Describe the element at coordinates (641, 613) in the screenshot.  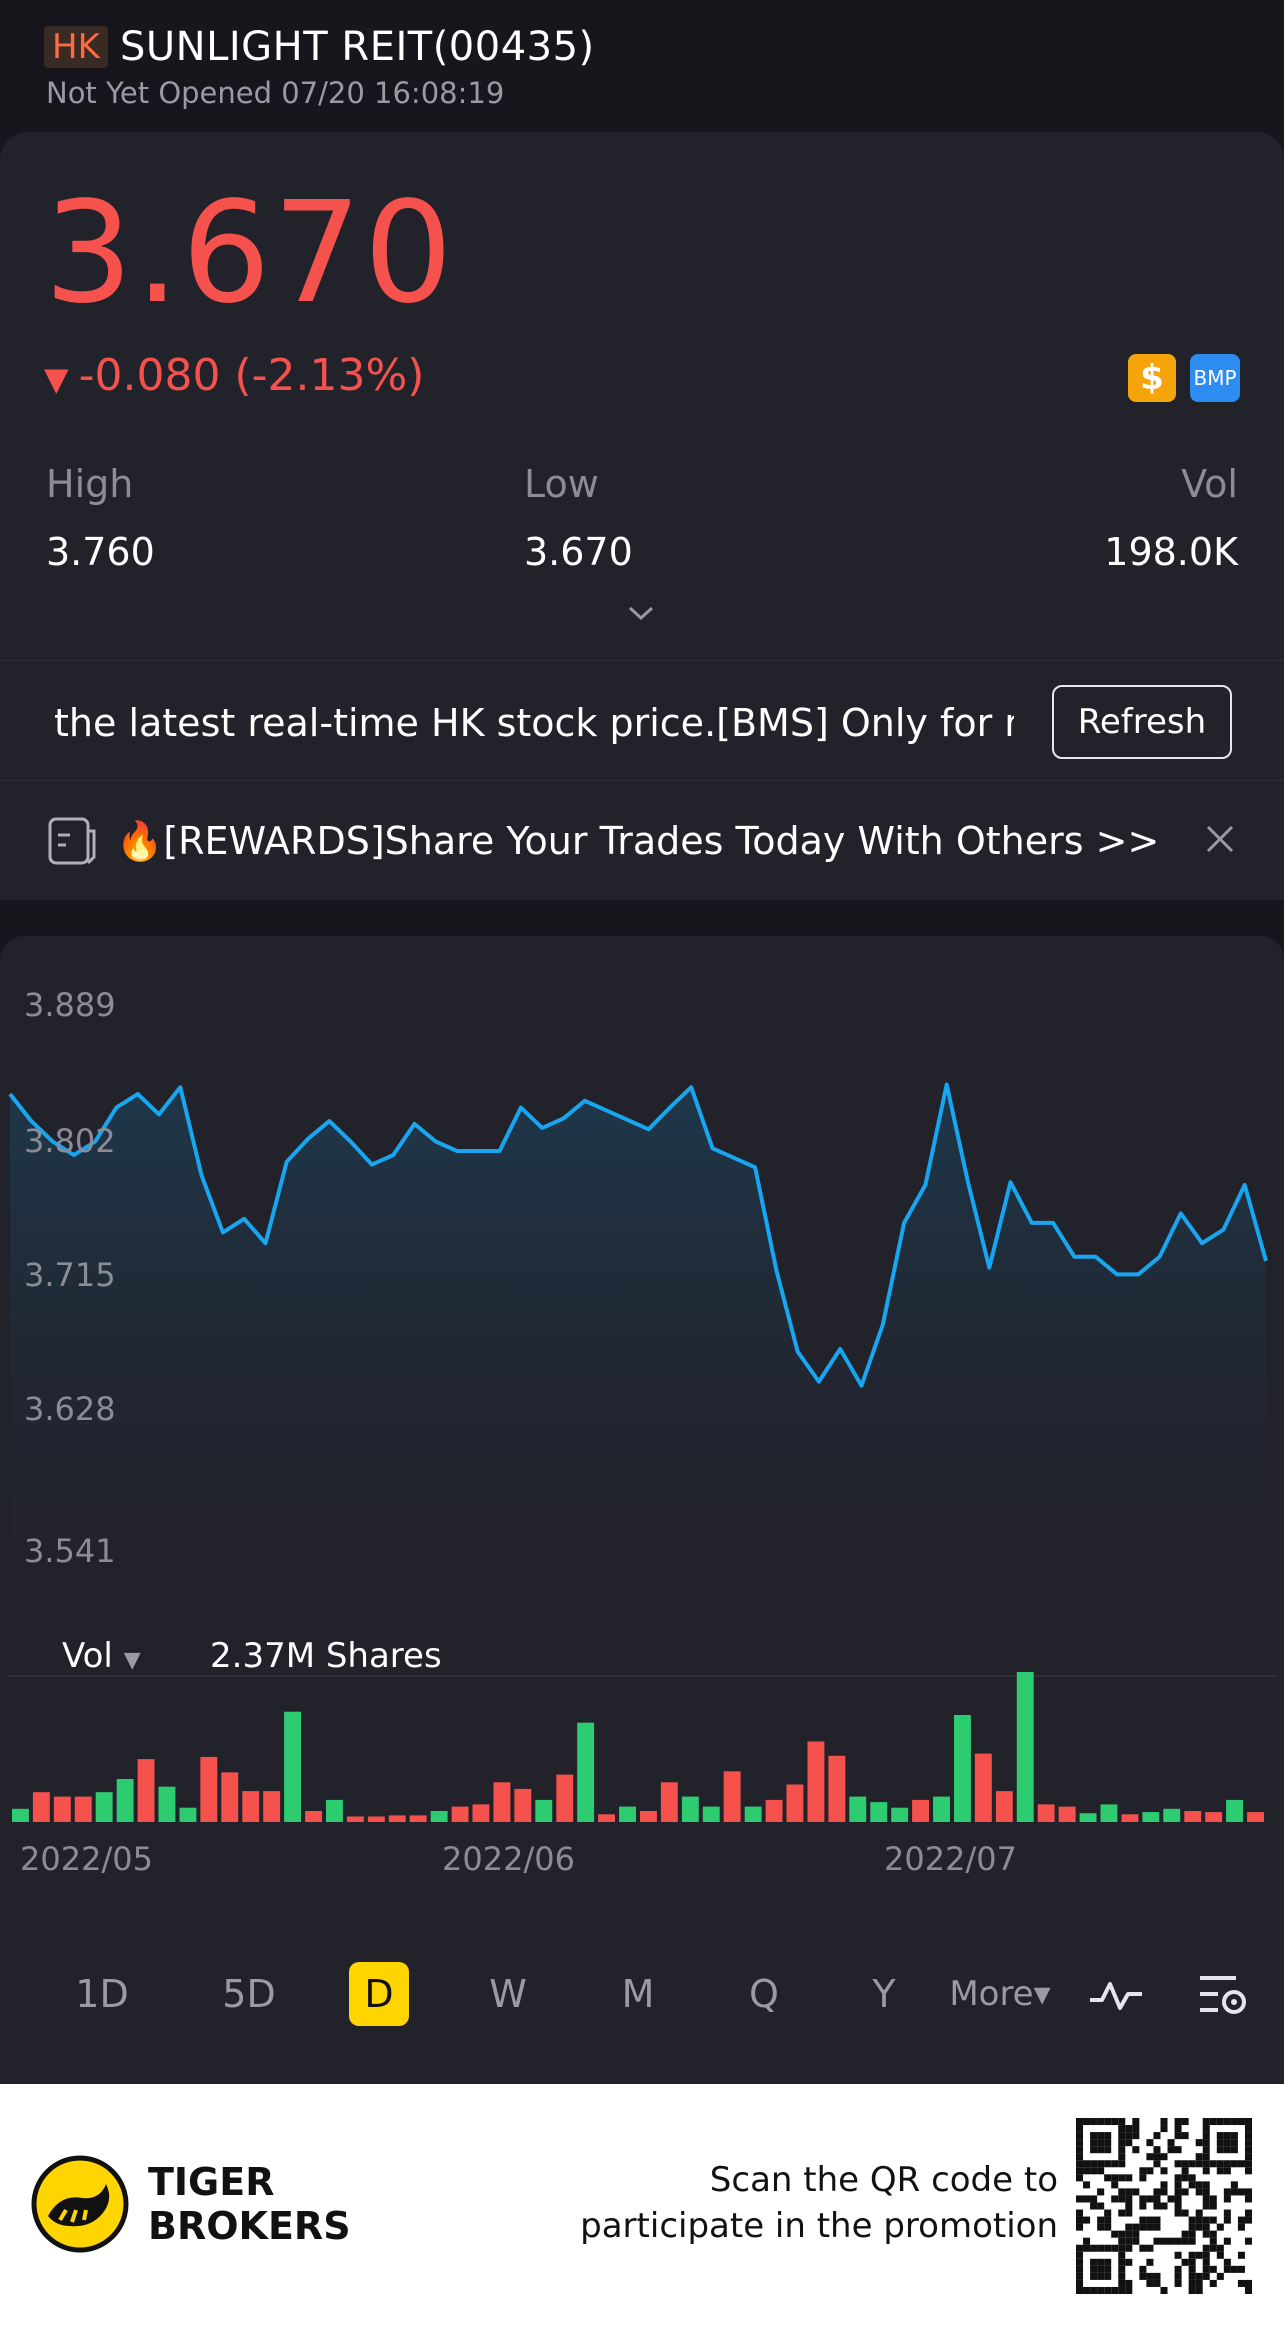
I see `chevron-down-icon` at that location.